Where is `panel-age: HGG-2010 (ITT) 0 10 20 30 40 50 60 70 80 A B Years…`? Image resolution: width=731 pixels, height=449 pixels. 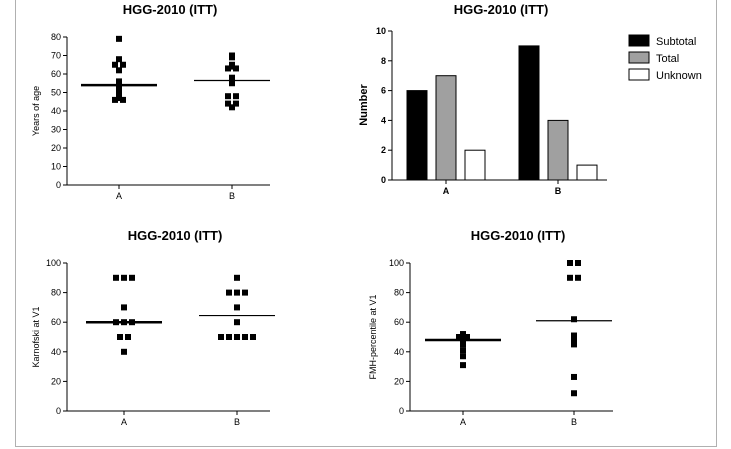
panel-age: HGG-2010 (ITT) 0 10 20 30 40 50 60 70 80 A B Years… is located at coordinates (150, 101).